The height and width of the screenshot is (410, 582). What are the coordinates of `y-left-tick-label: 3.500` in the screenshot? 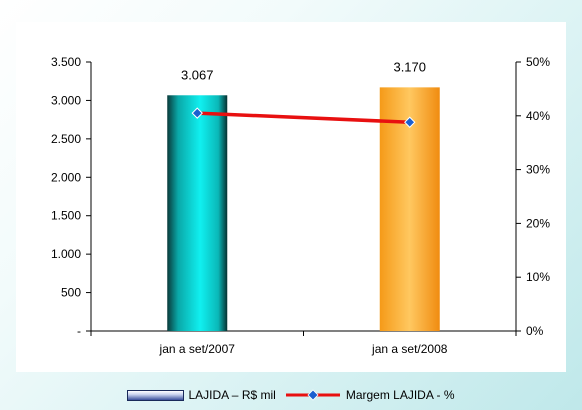 It's located at (66, 62).